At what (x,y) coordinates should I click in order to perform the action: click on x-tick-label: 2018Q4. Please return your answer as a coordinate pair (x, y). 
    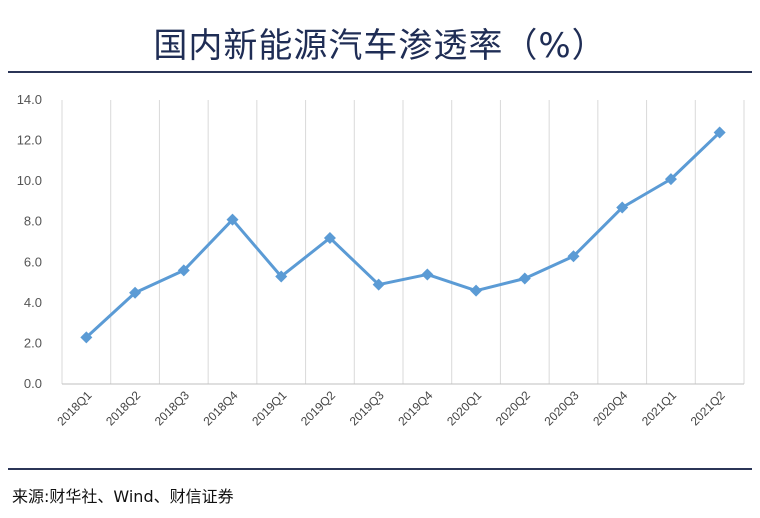
    Looking at the image, I should click on (221, 408).